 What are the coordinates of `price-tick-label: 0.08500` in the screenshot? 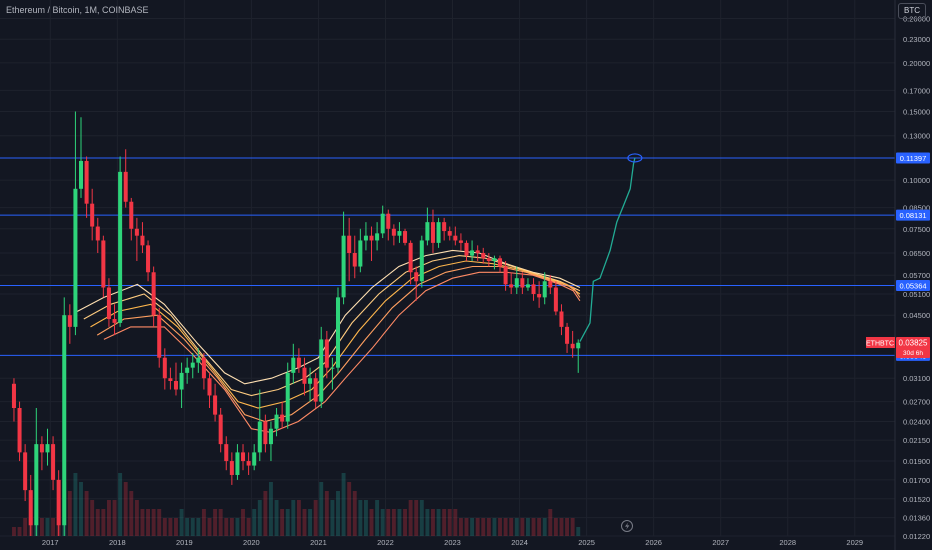 It's located at (916, 208).